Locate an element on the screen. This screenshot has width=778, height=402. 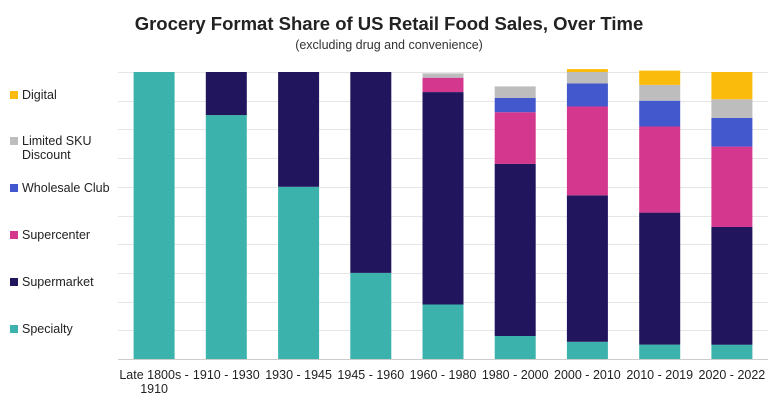
x-tick-label: 1980 - 2000 is located at coordinates (515, 375).